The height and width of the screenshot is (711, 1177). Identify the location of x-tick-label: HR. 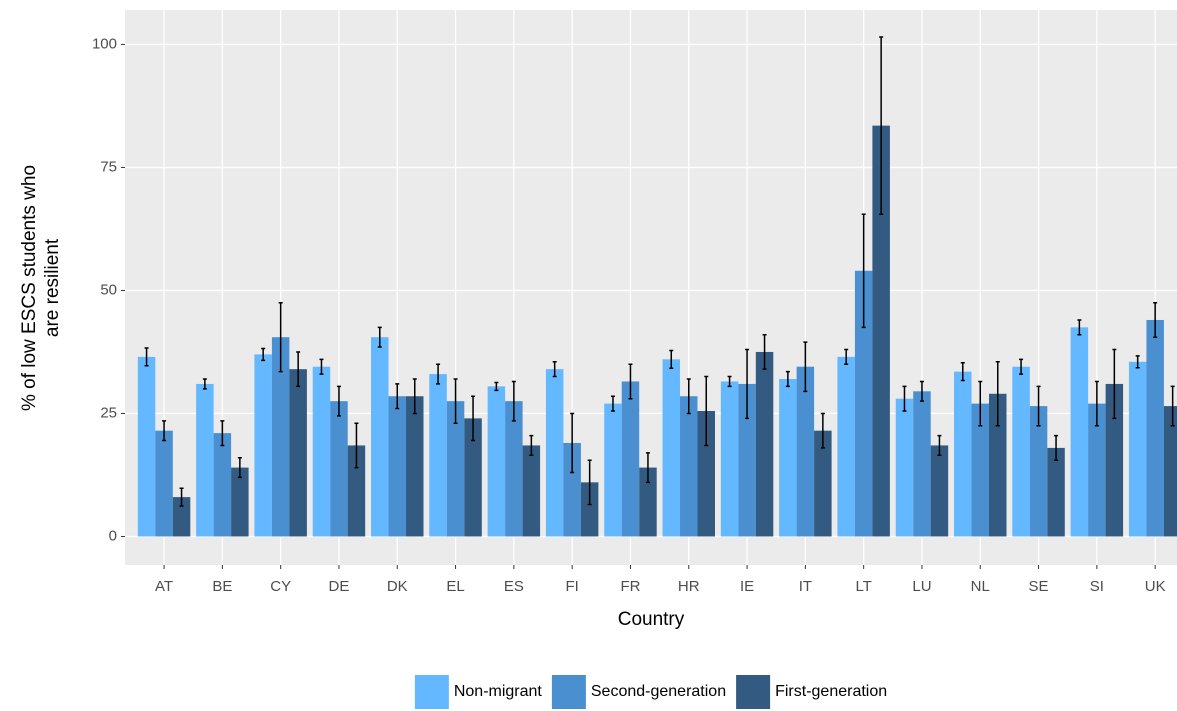
(689, 586).